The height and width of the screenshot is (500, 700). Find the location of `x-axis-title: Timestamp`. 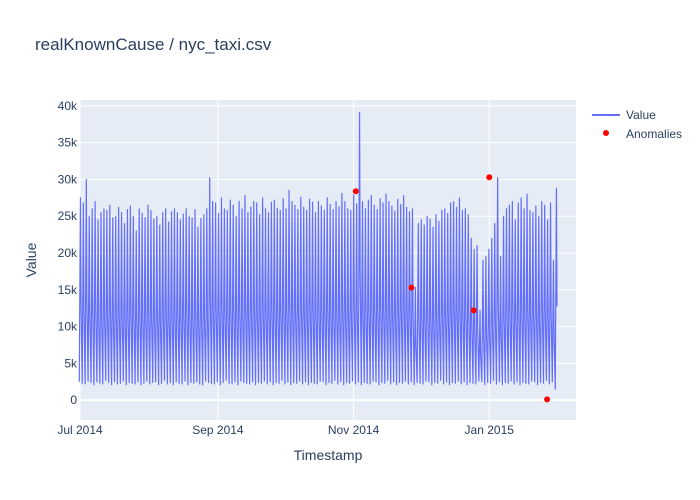

x-axis-title: Timestamp is located at coordinates (328, 455).